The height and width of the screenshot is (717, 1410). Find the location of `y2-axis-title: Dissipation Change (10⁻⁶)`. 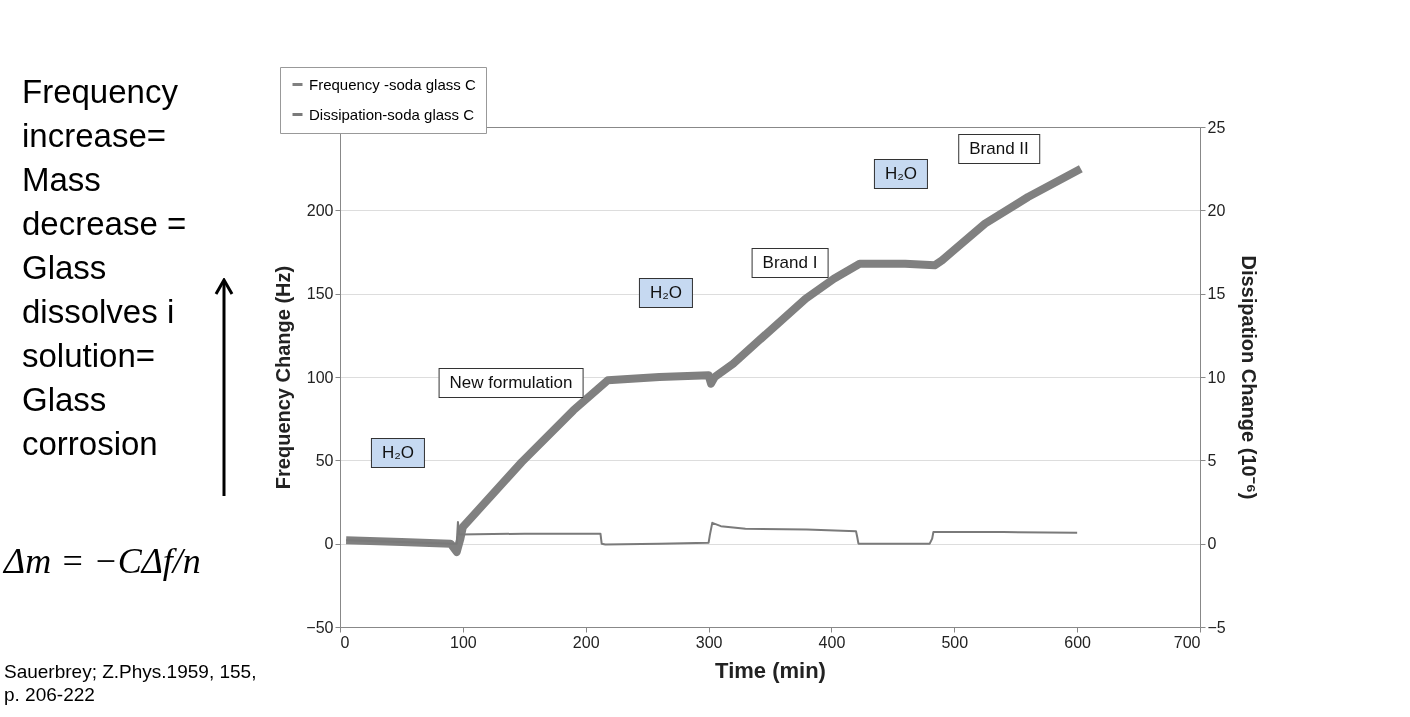

y2-axis-title: Dissipation Change (10⁻⁶) is located at coordinates (1248, 377).